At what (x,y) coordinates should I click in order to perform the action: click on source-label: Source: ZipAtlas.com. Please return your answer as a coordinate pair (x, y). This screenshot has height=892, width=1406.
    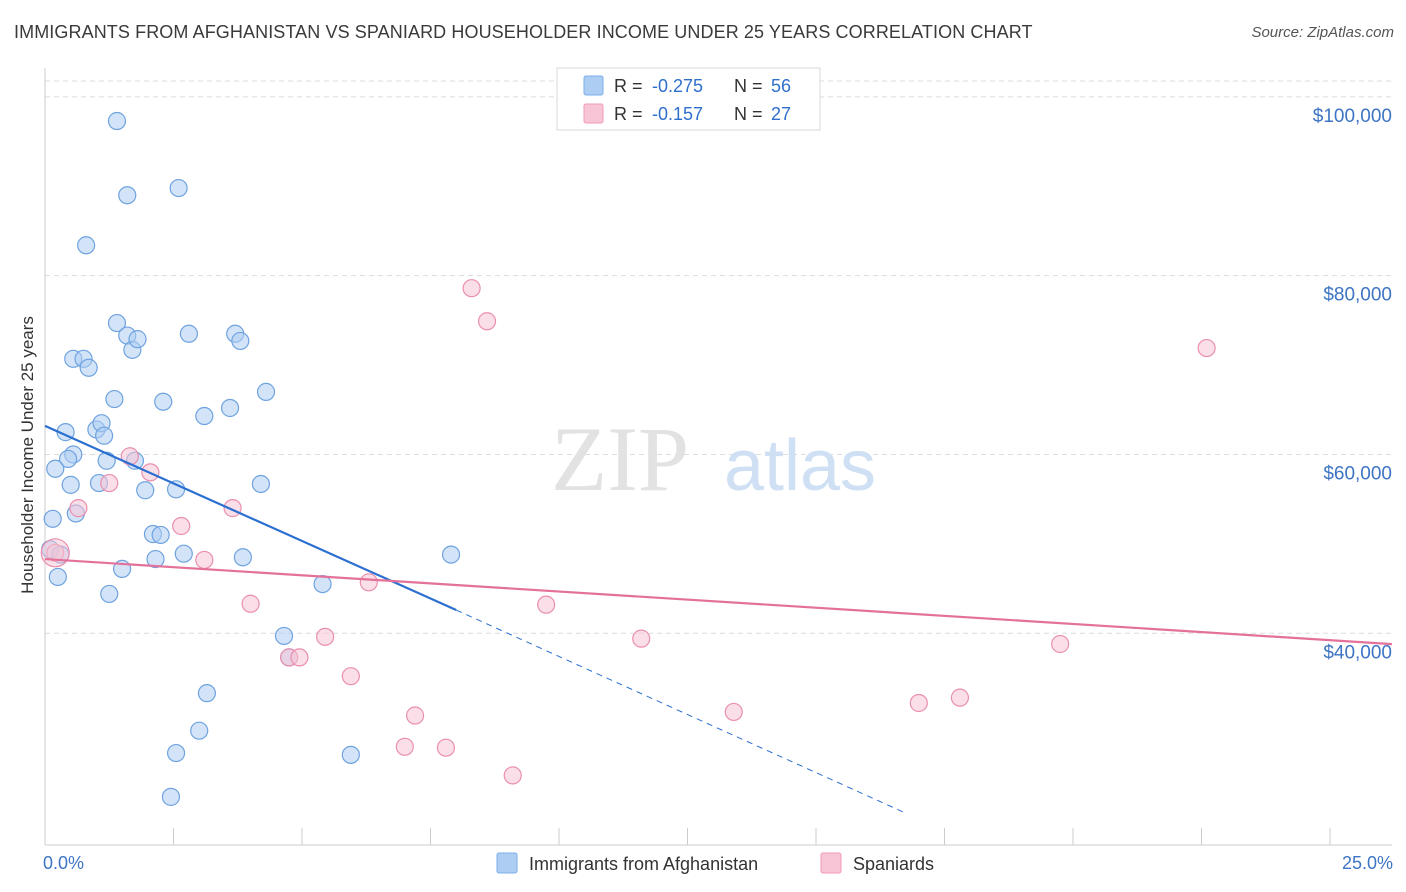
    Looking at the image, I should click on (1322, 32).